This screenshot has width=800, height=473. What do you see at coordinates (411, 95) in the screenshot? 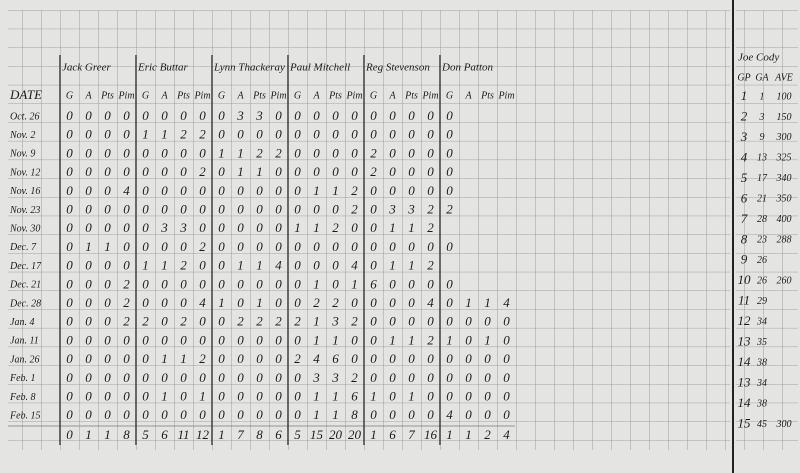
I see `column-label: Pts` at bounding box center [411, 95].